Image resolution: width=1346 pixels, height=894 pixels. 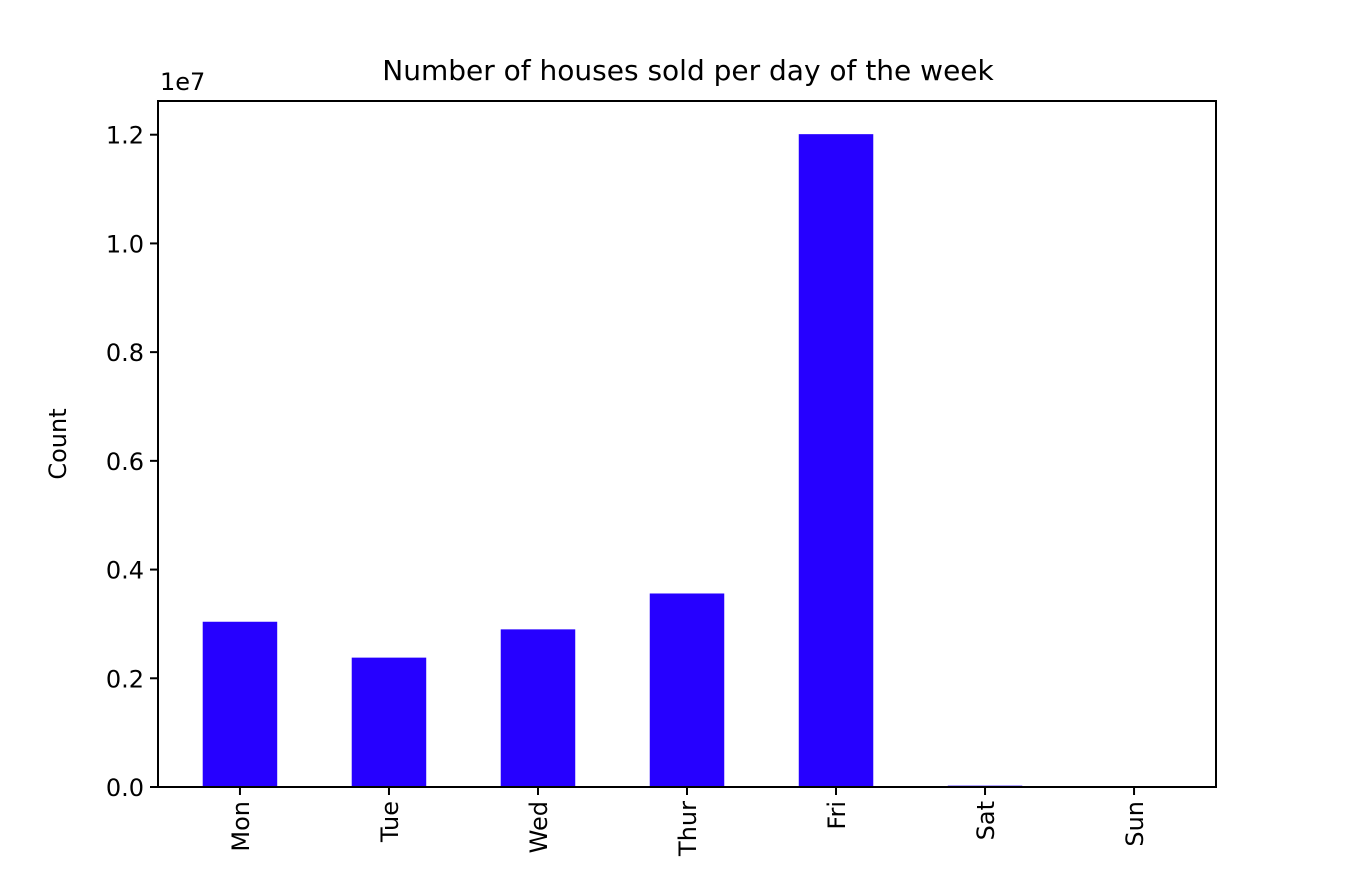 What do you see at coordinates (688, 829) in the screenshot?
I see `x-tick-label: Thur` at bounding box center [688, 829].